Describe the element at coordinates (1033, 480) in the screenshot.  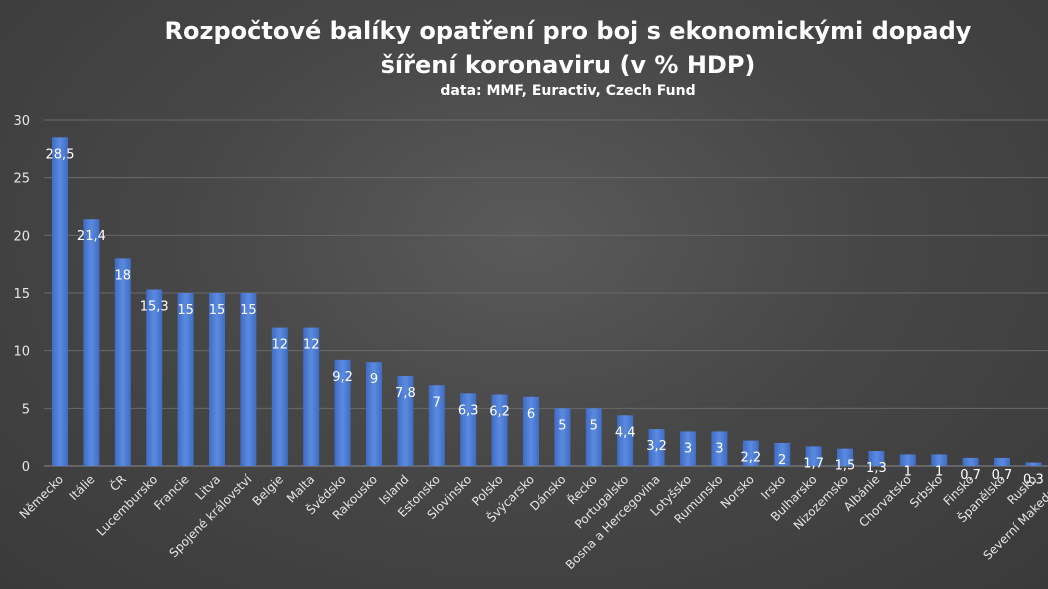
I see `data-label: 0,3` at that location.